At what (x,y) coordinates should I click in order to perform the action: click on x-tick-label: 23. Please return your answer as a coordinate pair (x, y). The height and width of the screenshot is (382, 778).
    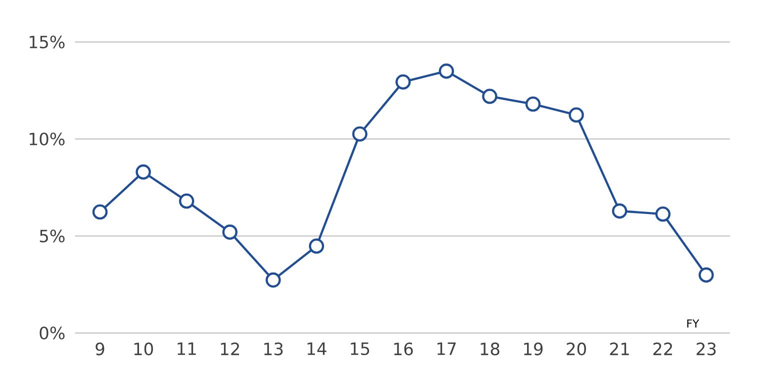
    Looking at the image, I should click on (706, 349).